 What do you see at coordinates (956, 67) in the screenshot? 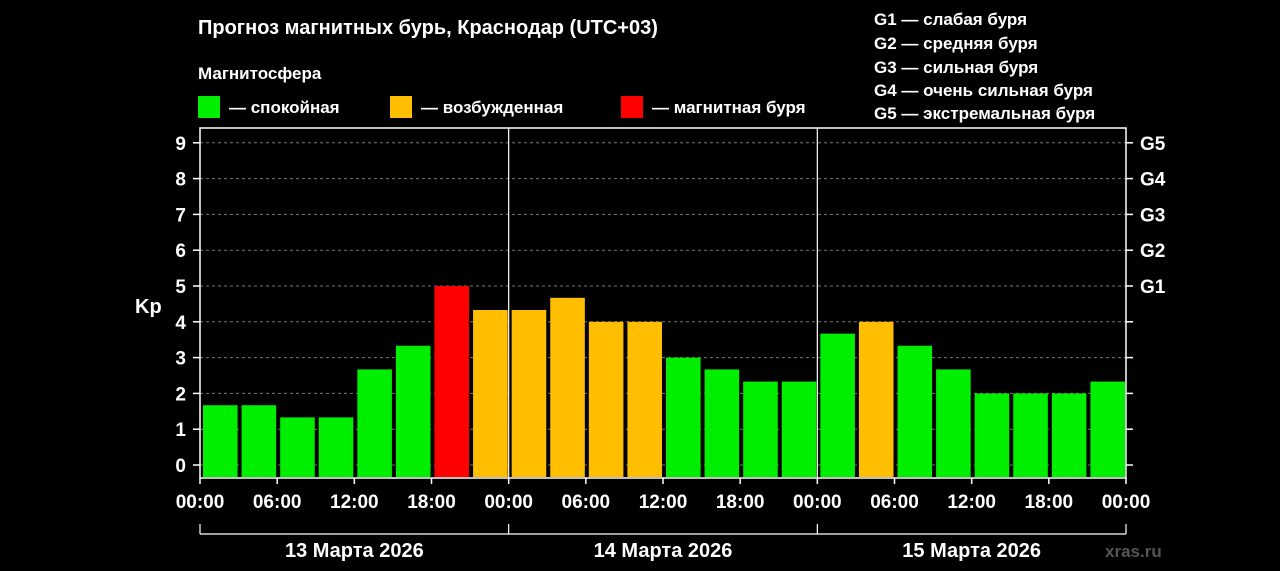
I see `g-scale-g3: G3 — сильная буря` at bounding box center [956, 67].